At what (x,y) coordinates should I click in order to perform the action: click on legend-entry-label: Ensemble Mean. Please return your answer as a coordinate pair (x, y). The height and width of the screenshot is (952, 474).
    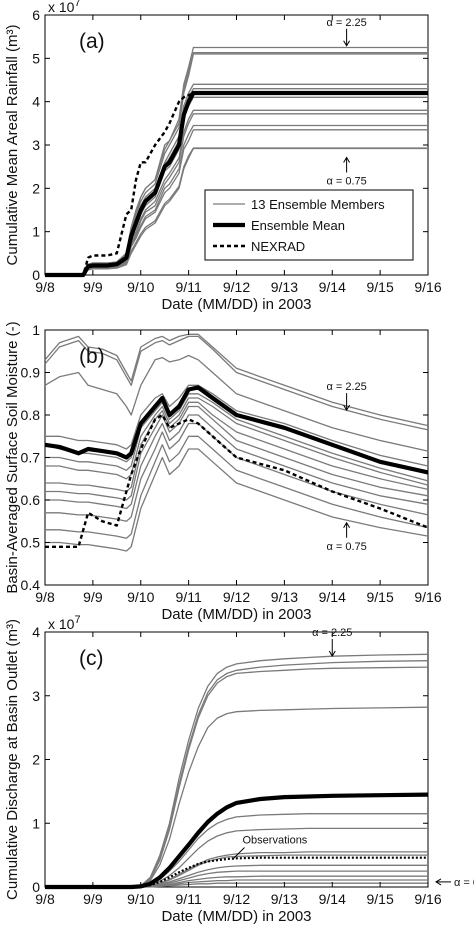
    Looking at the image, I should click on (298, 225).